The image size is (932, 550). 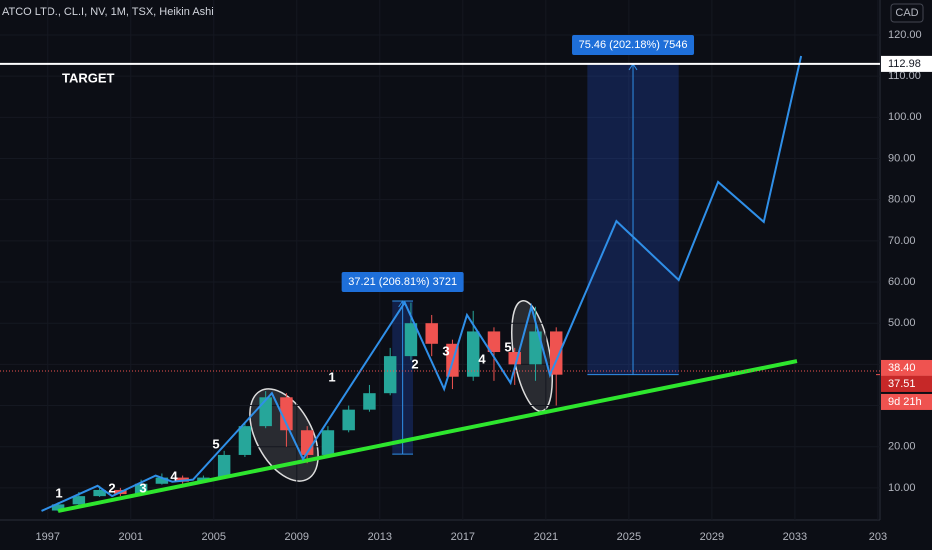 I want to click on measure-label: 37.21 (206.81%) 3721, so click(x=402, y=282).